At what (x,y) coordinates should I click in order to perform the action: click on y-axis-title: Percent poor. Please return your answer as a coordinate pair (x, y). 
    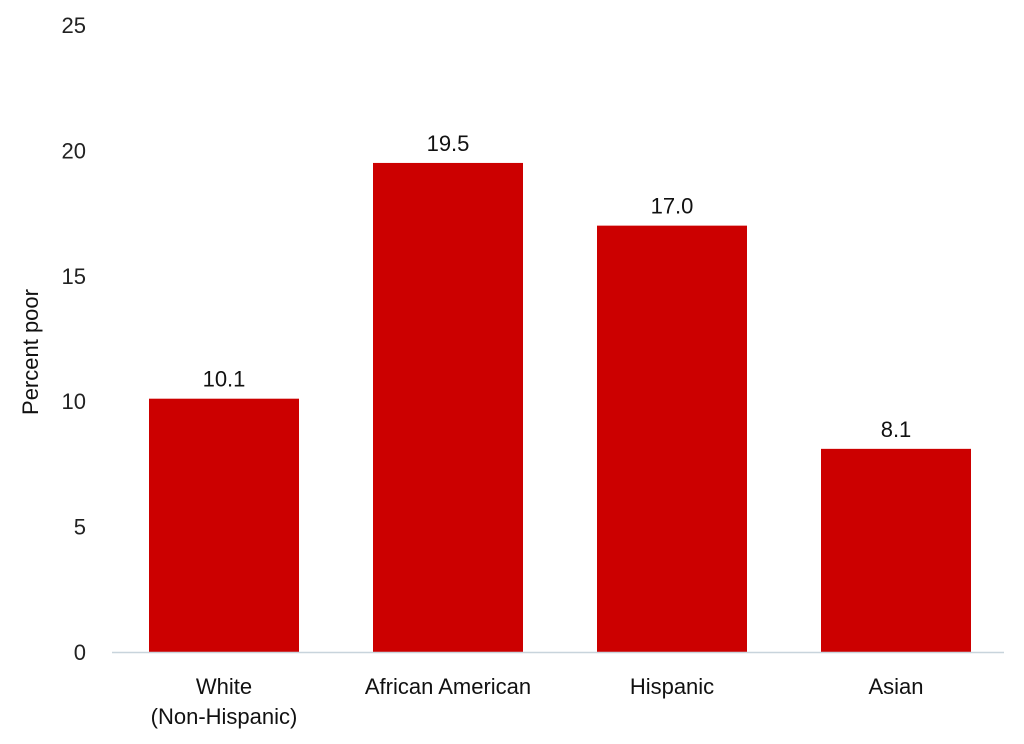
    Looking at the image, I should click on (30, 352).